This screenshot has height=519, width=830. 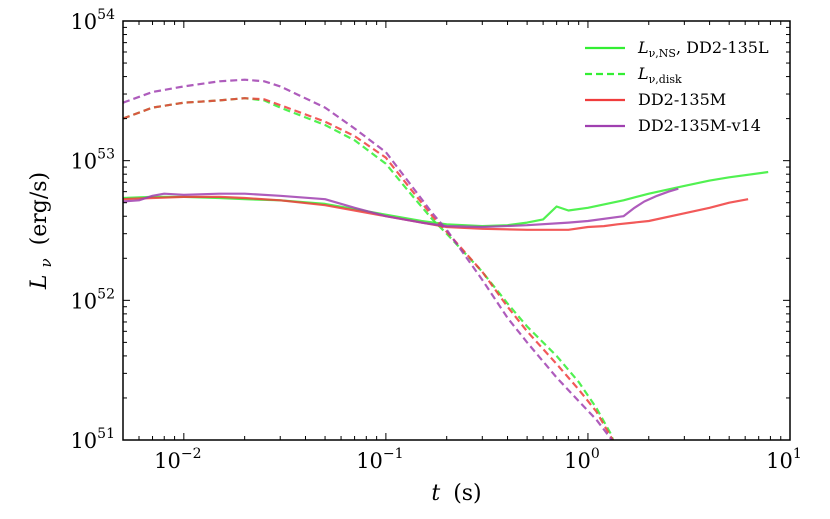 I want to click on legend-entry-label: Lν,disk, so click(x=659, y=75).